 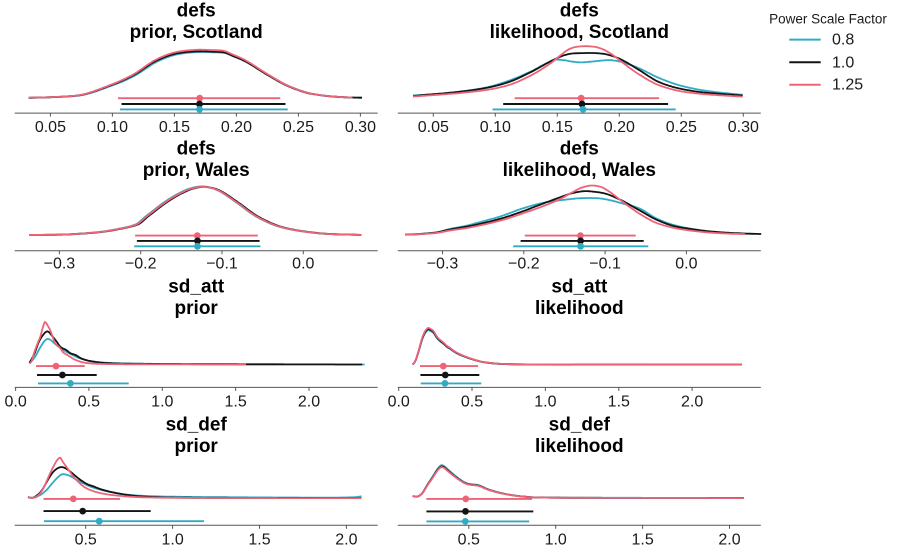 What do you see at coordinates (196, 170) in the screenshot?
I see `svg-text: prior, Wales` at bounding box center [196, 170].